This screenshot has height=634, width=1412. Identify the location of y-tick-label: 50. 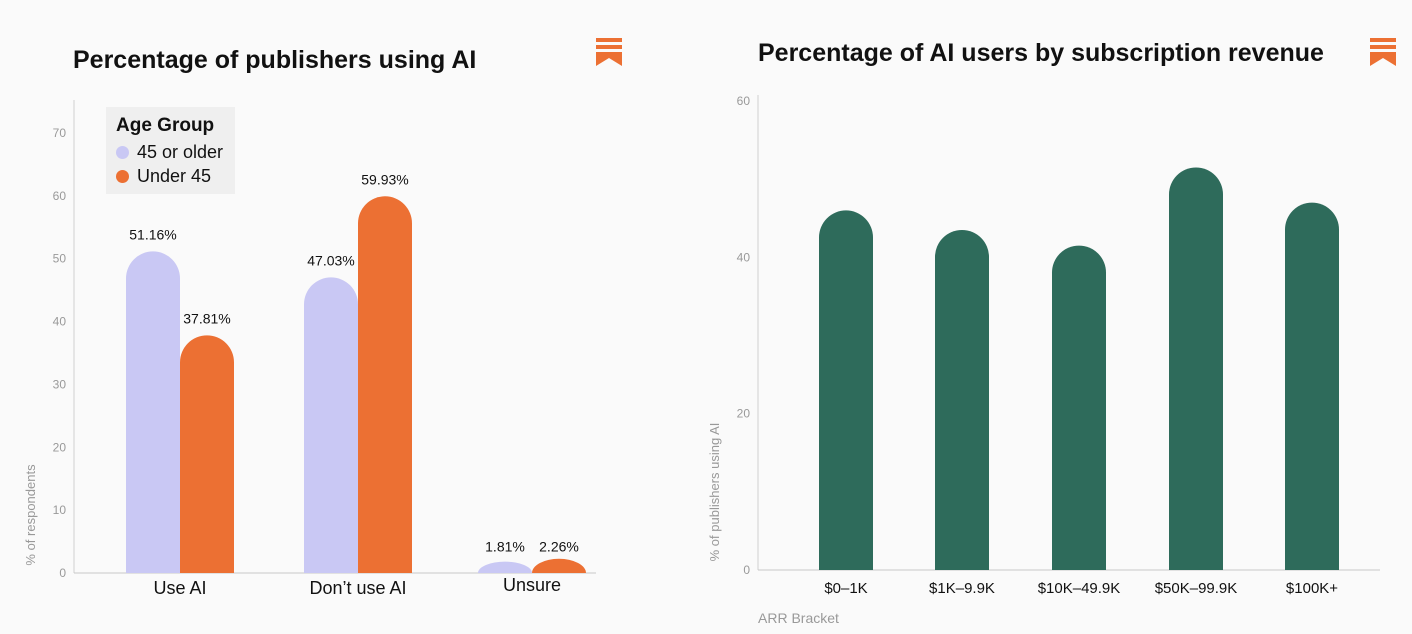
(60, 259).